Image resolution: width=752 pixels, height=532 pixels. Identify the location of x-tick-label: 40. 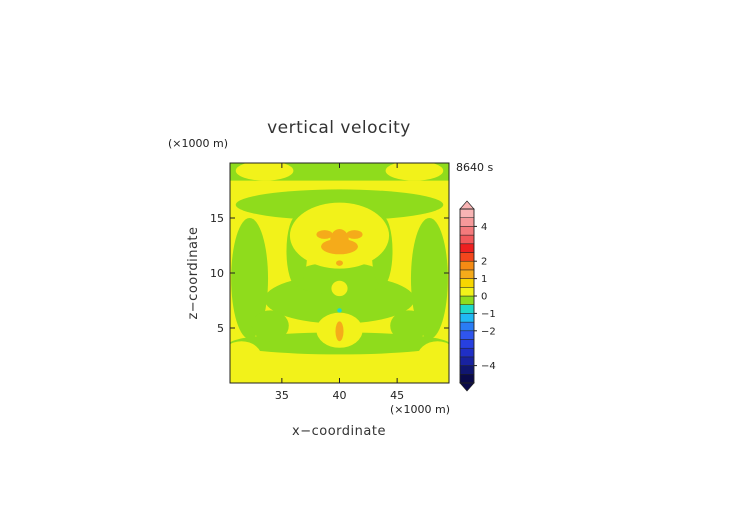
(340, 395).